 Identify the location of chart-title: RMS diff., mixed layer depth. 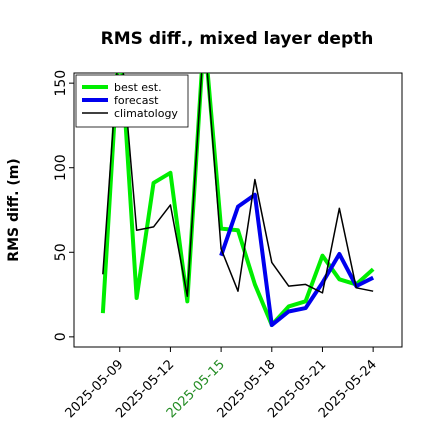
(237, 39).